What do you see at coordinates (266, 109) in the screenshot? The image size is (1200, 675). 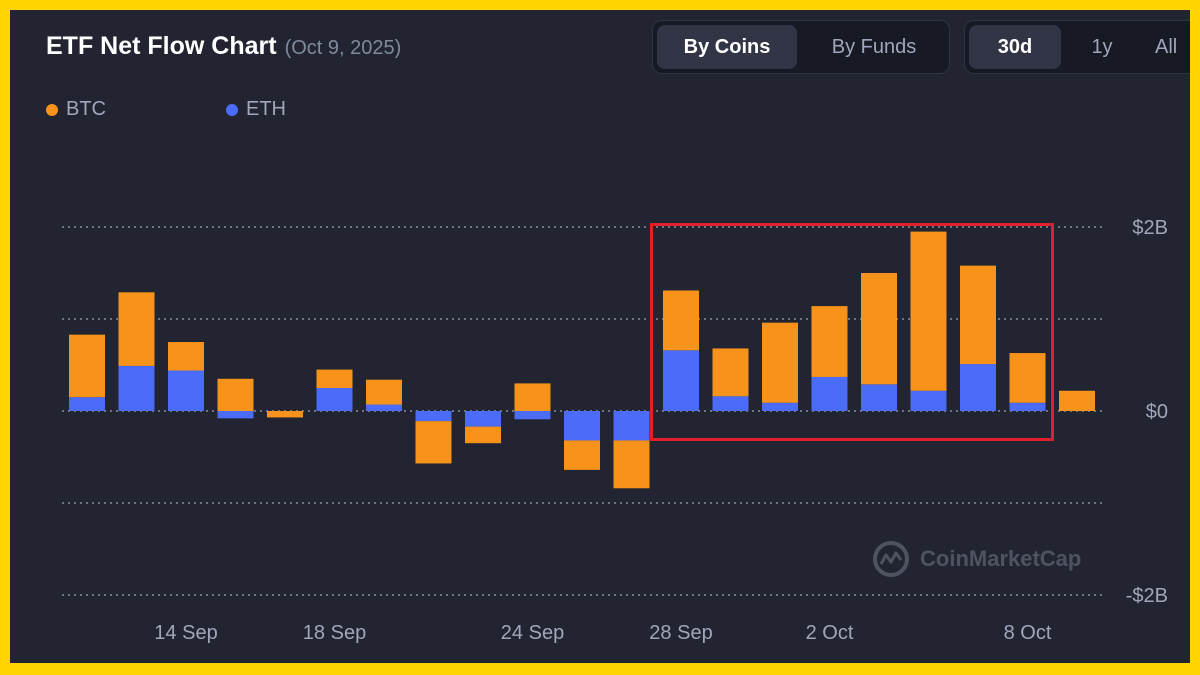 I see `legend-label-eth: ETH` at bounding box center [266, 109].